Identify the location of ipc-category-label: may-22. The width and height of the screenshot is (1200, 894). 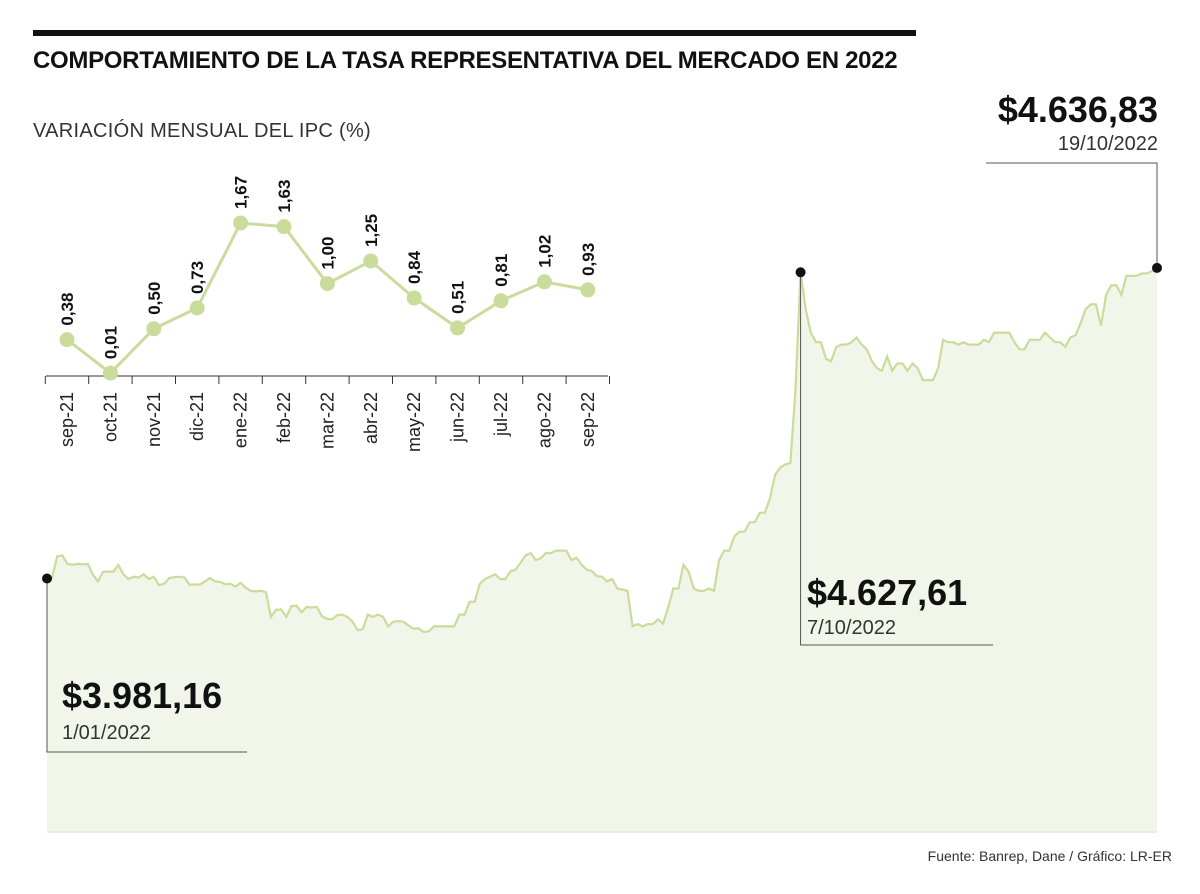
(414, 422).